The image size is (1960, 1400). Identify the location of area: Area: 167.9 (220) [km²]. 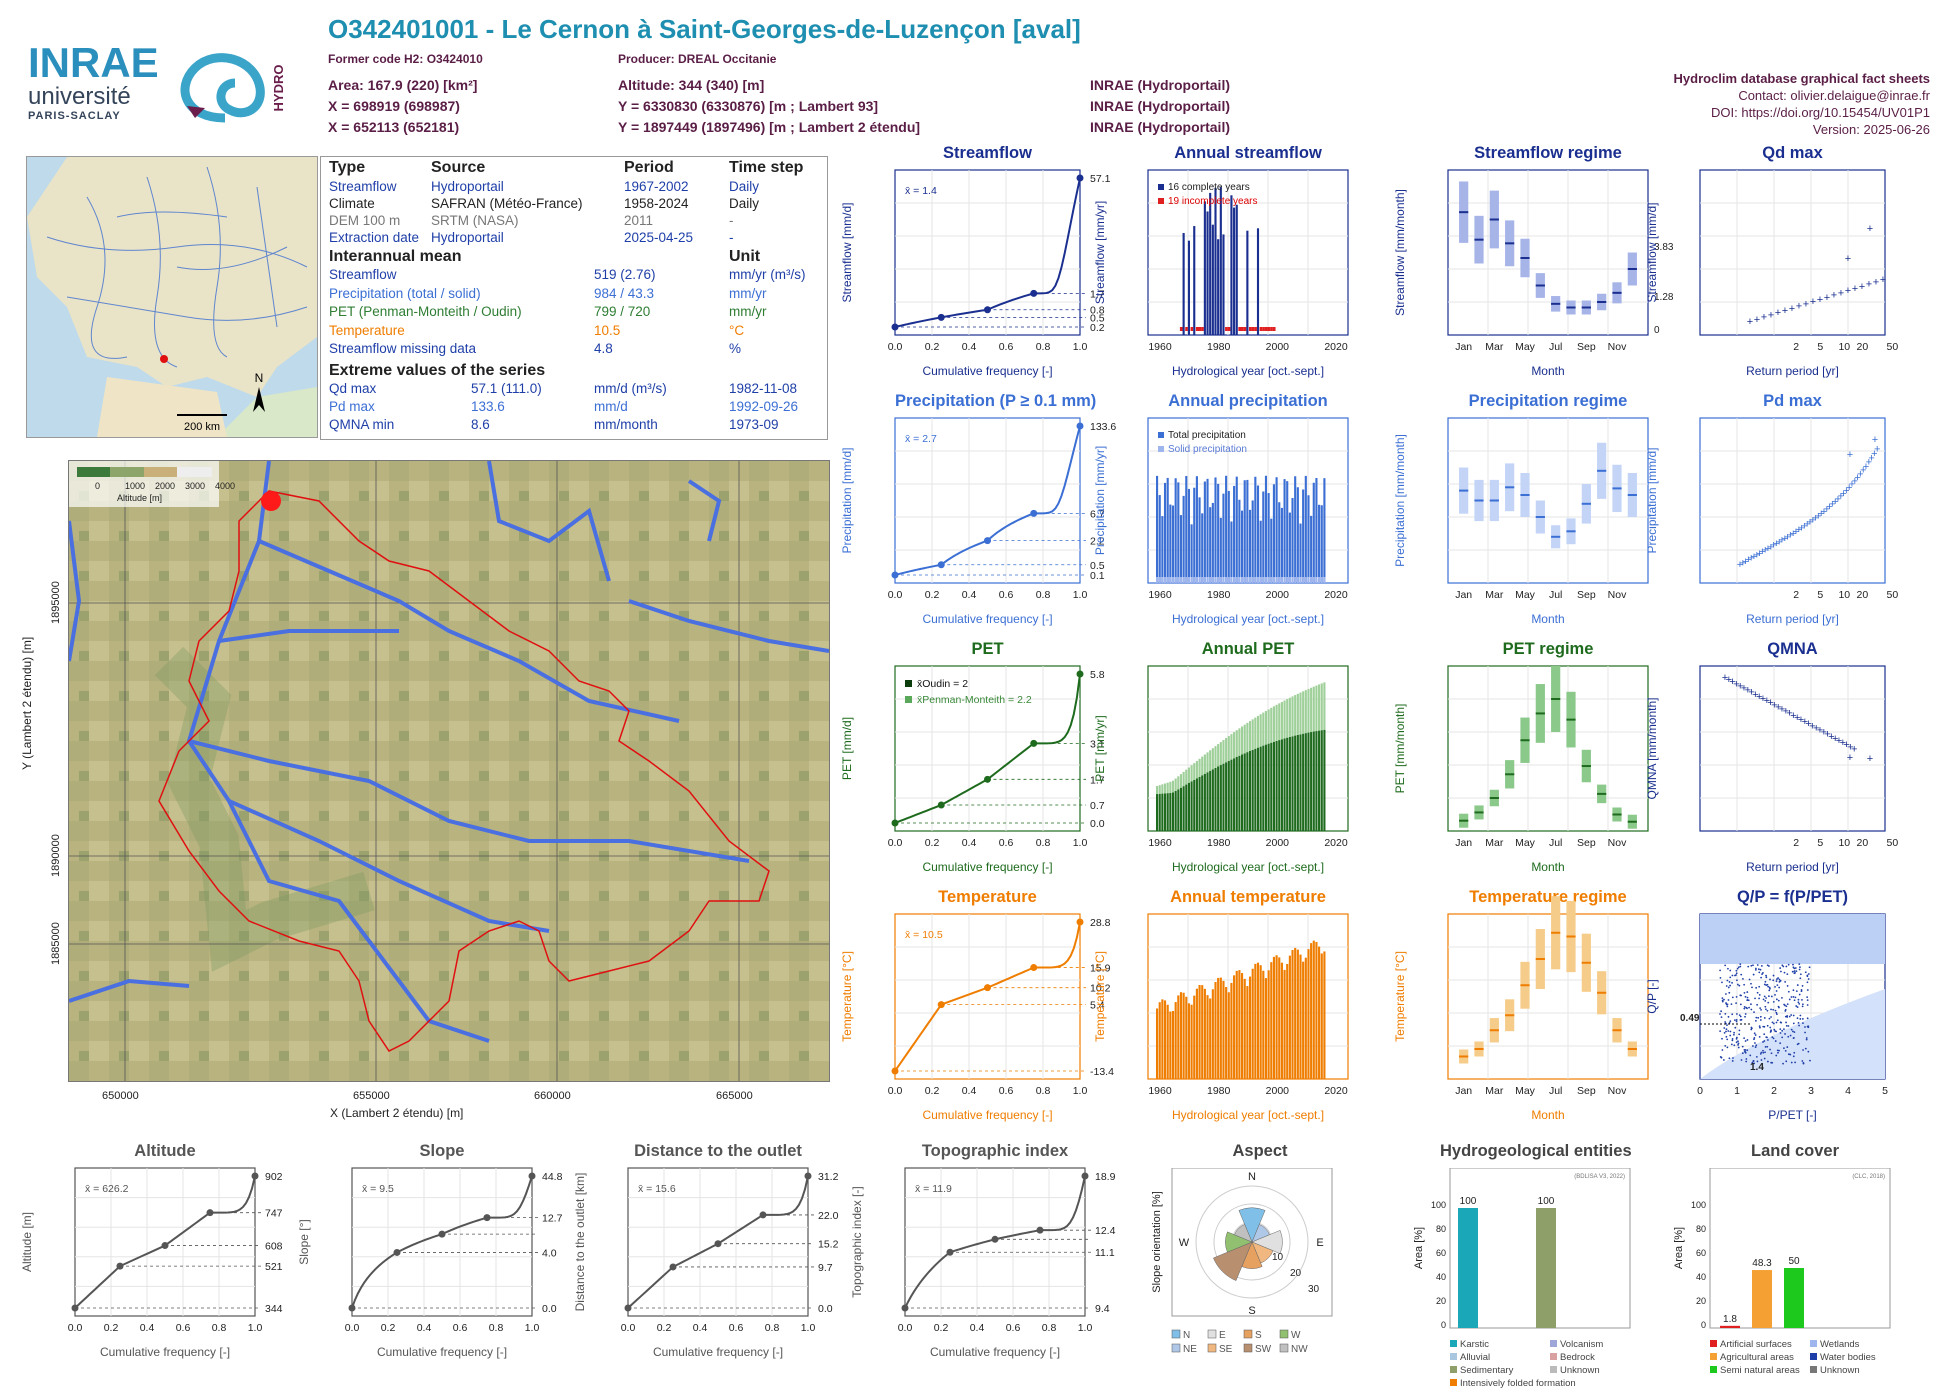
(403, 85).